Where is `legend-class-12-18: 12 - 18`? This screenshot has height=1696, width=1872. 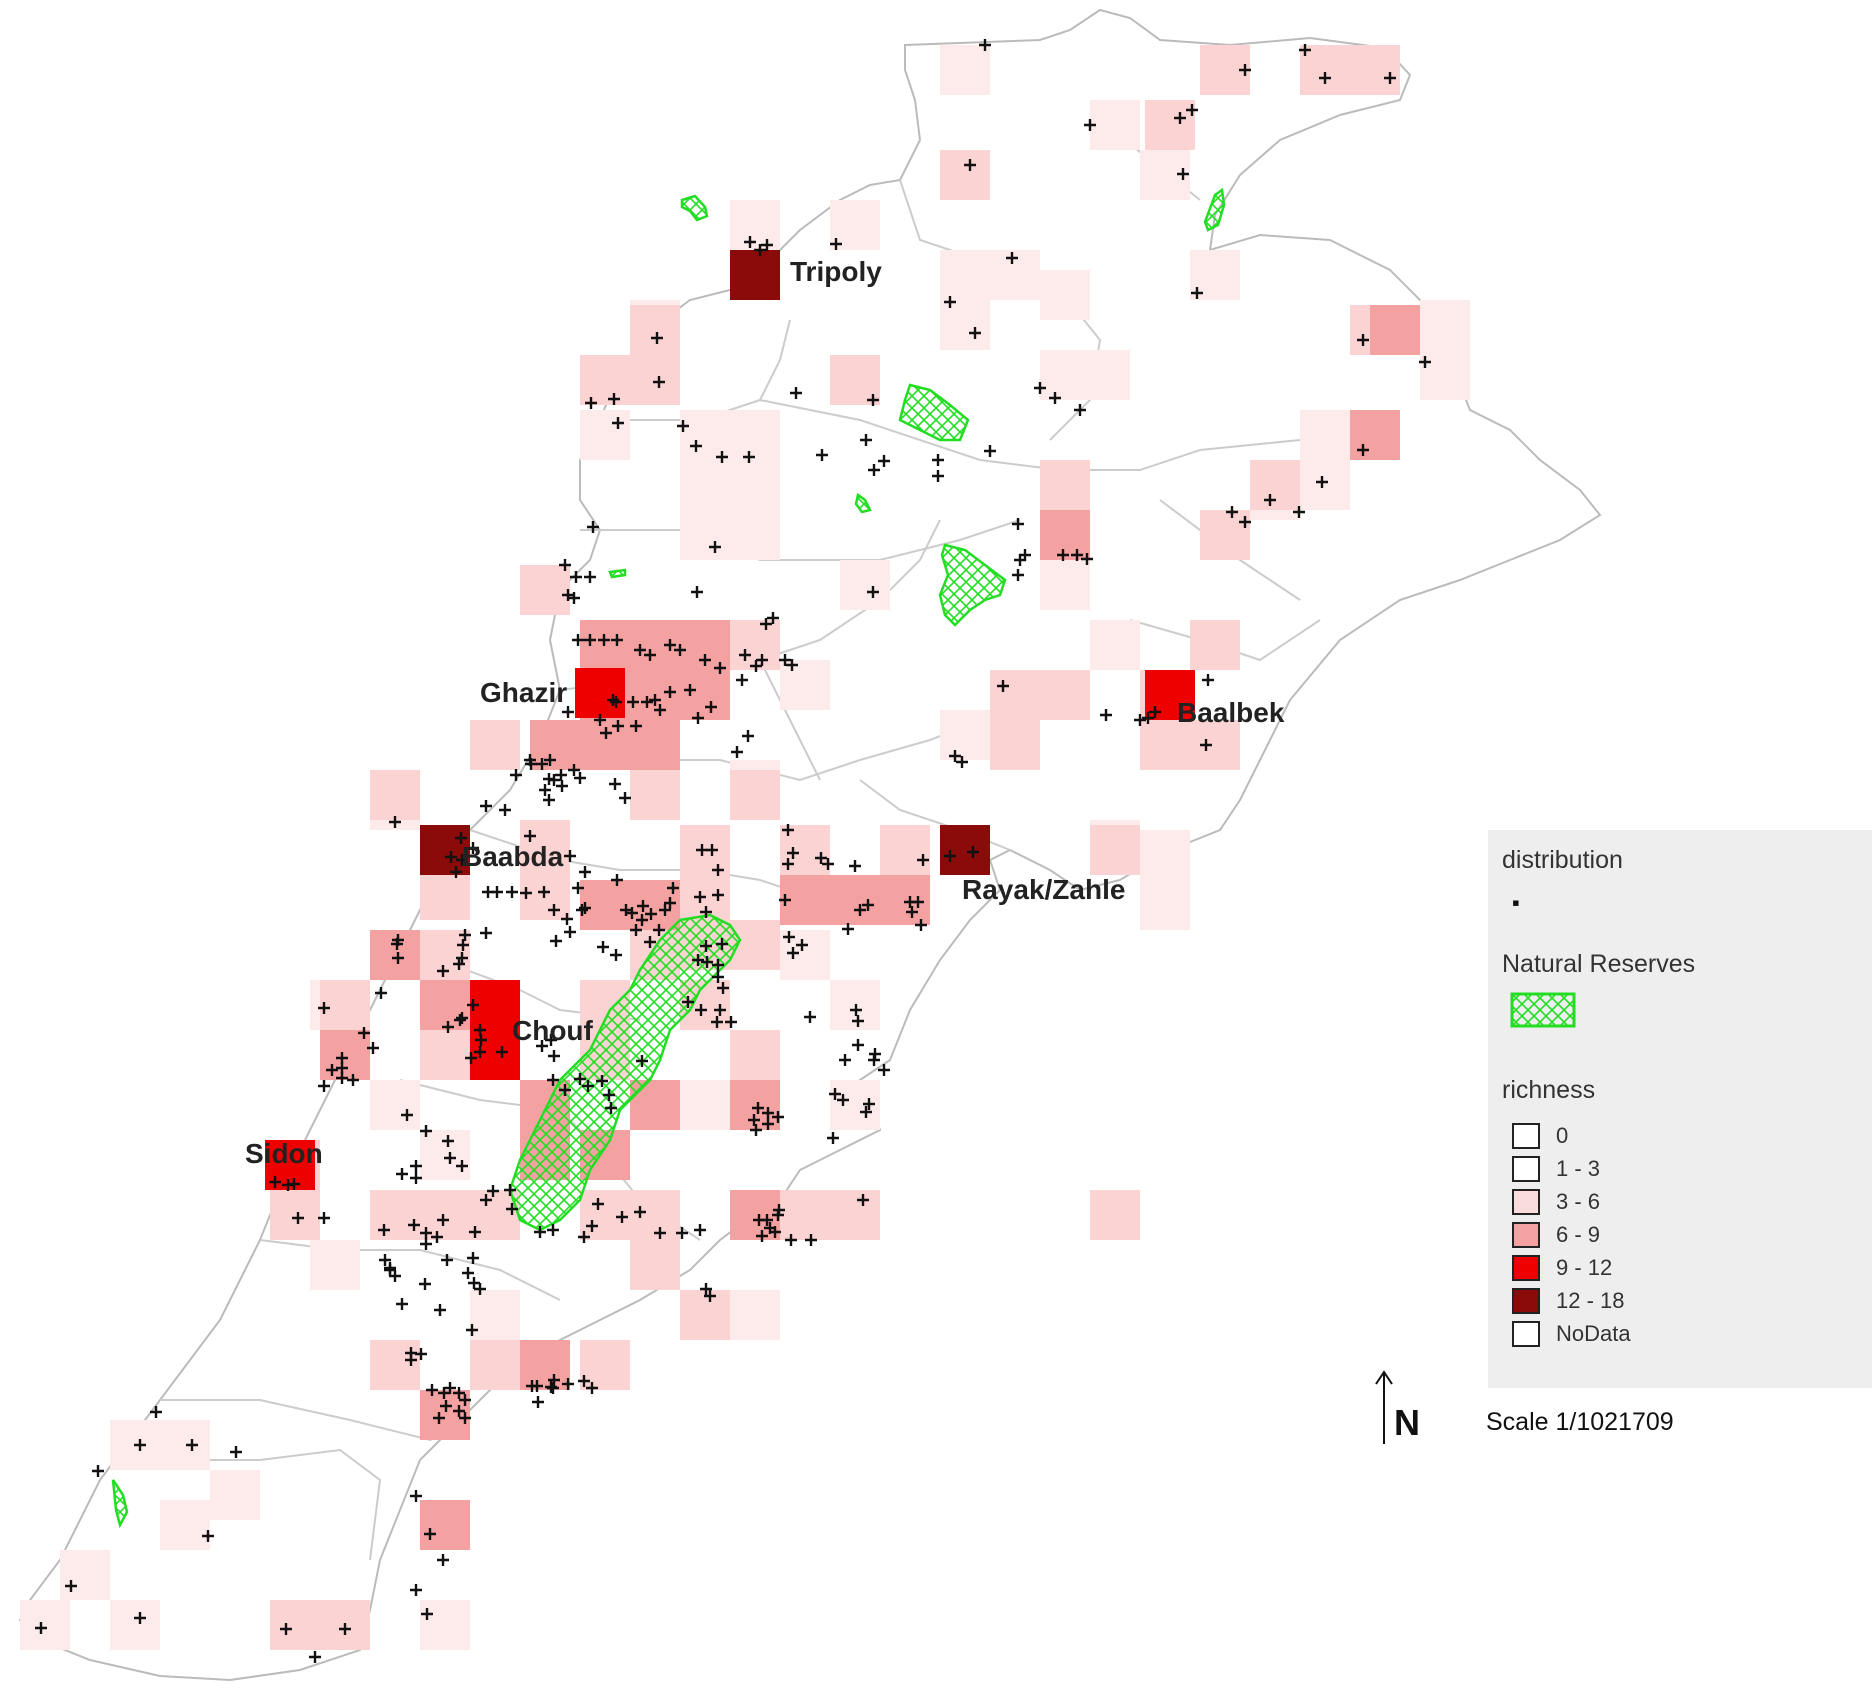
legend-class-12-18: 12 - 18 is located at coordinates (1568, 1301).